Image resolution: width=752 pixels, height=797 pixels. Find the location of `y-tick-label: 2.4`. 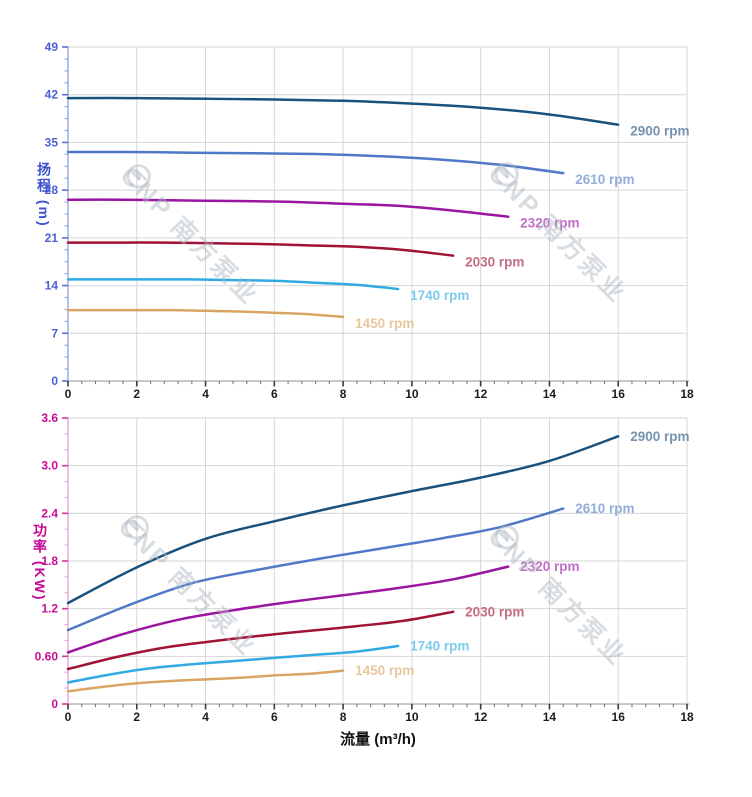

y-tick-label: 2.4 is located at coordinates (49, 513).